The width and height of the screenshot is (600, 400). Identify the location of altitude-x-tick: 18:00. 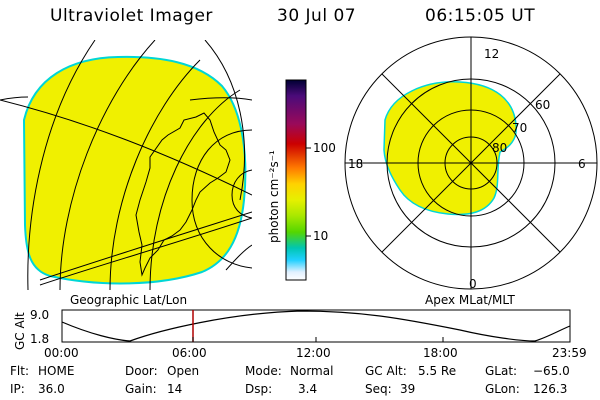
(440, 353).